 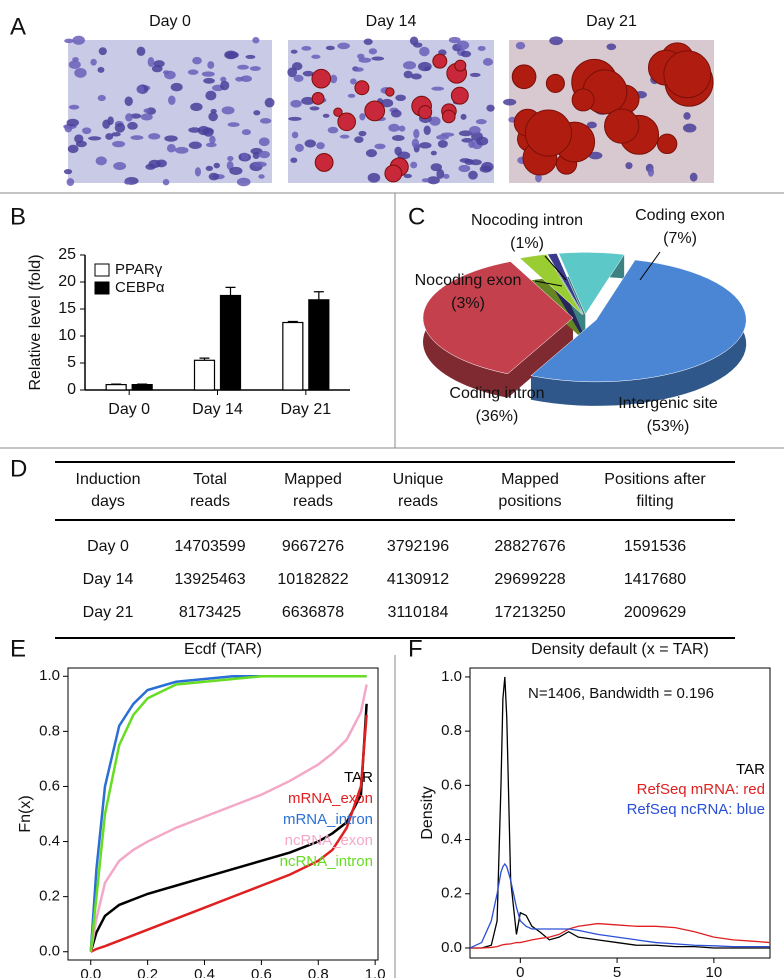 What do you see at coordinates (638, 321) in the screenshot?
I see `pie-slice` at bounding box center [638, 321].